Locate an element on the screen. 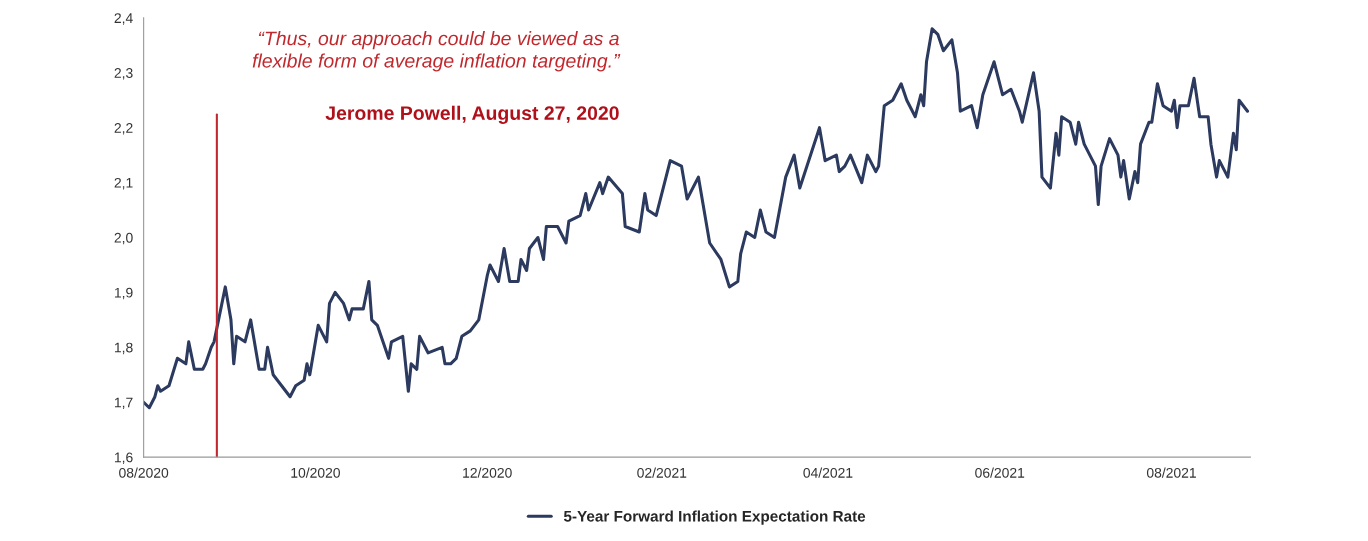 The image size is (1368, 541). annotation: Jerome Powell, August 27, 2020 is located at coordinates (472, 114).